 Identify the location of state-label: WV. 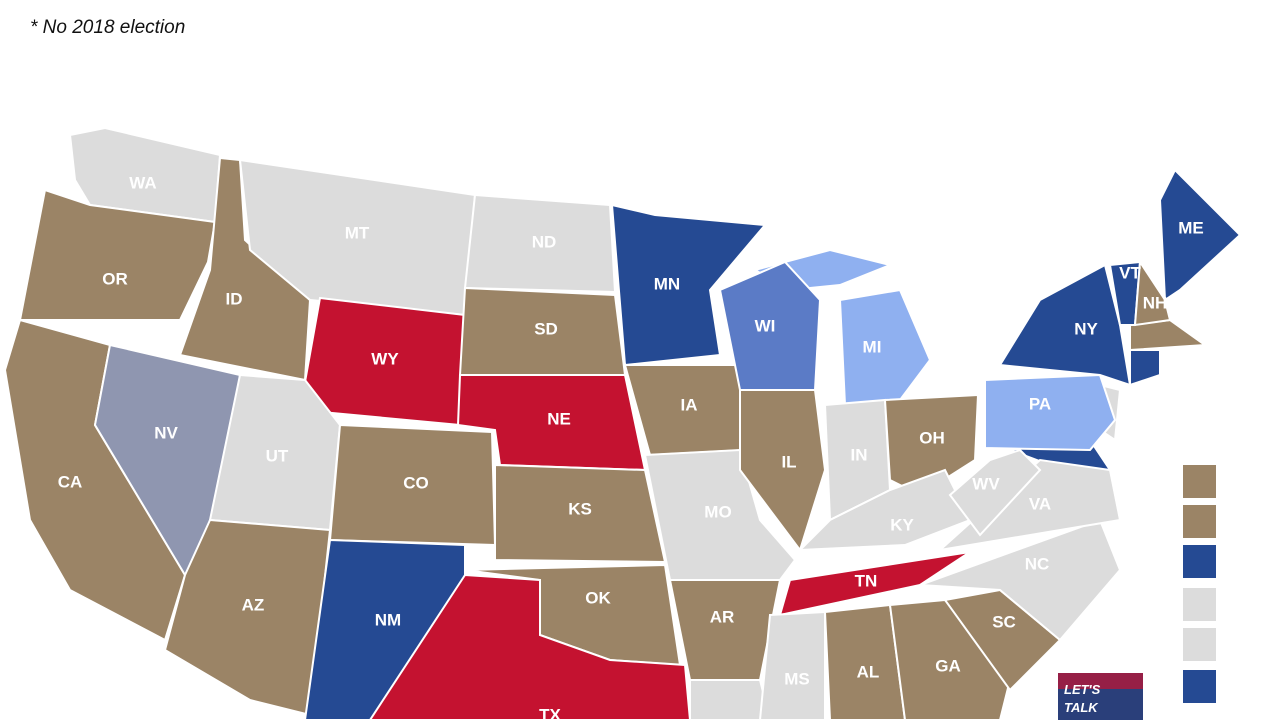
(986, 483).